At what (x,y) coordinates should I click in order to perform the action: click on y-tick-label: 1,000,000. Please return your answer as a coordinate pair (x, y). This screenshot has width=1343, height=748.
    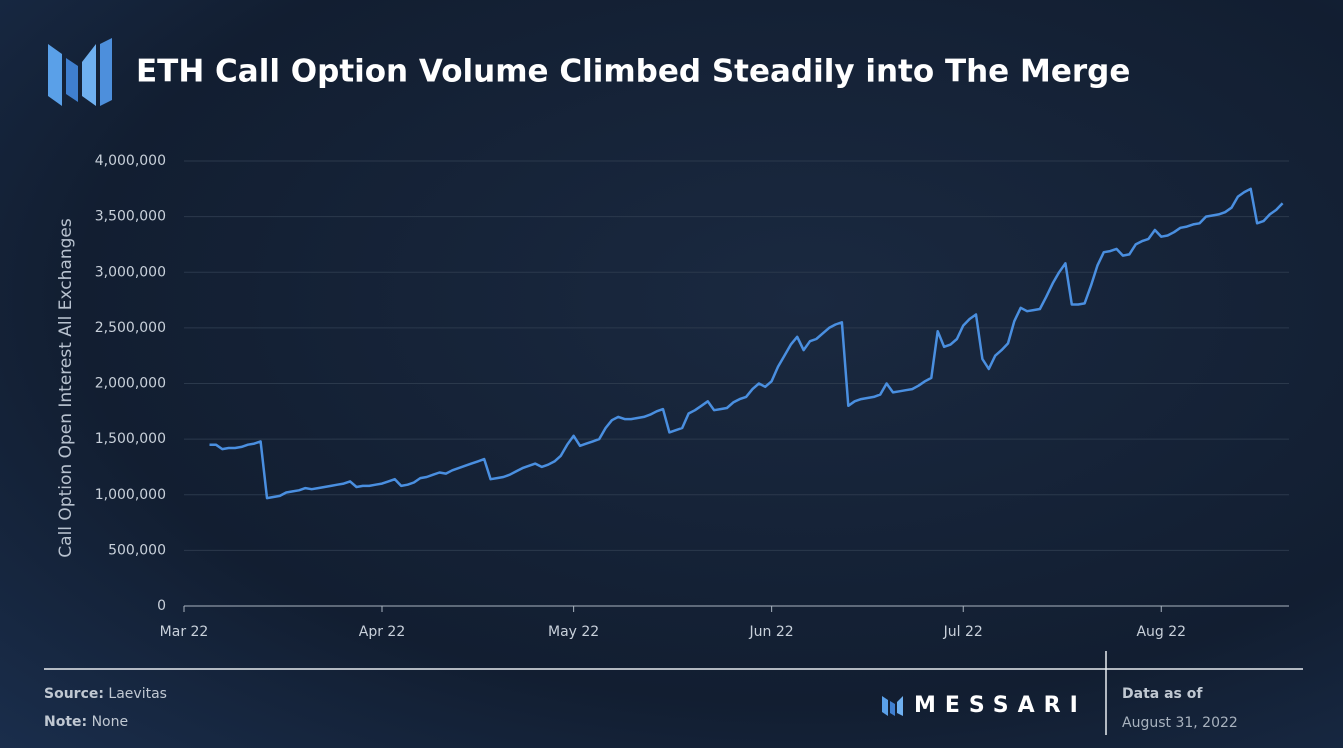
    Looking at the image, I should click on (130, 495).